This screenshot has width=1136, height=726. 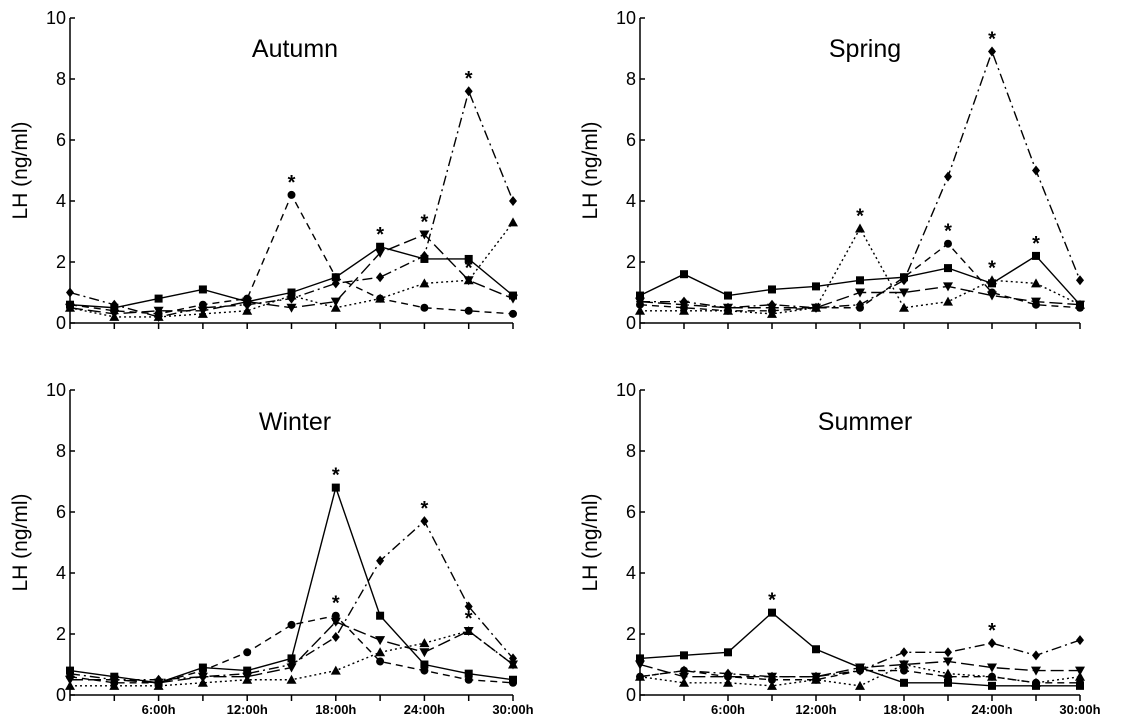 What do you see at coordinates (626, 18) in the screenshot?
I see `y-tick-label: 10` at bounding box center [626, 18].